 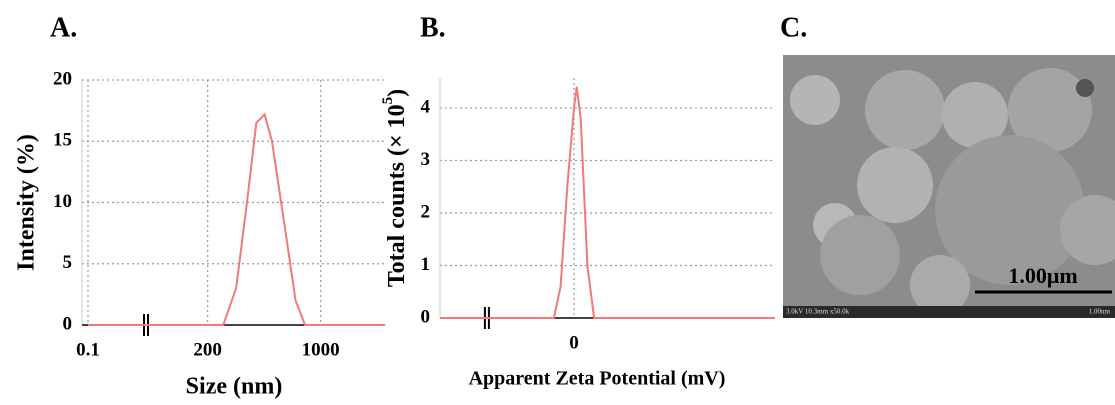 What do you see at coordinates (1100, 312) in the screenshot?
I see `sem-info-scale: 1.00um` at bounding box center [1100, 312].